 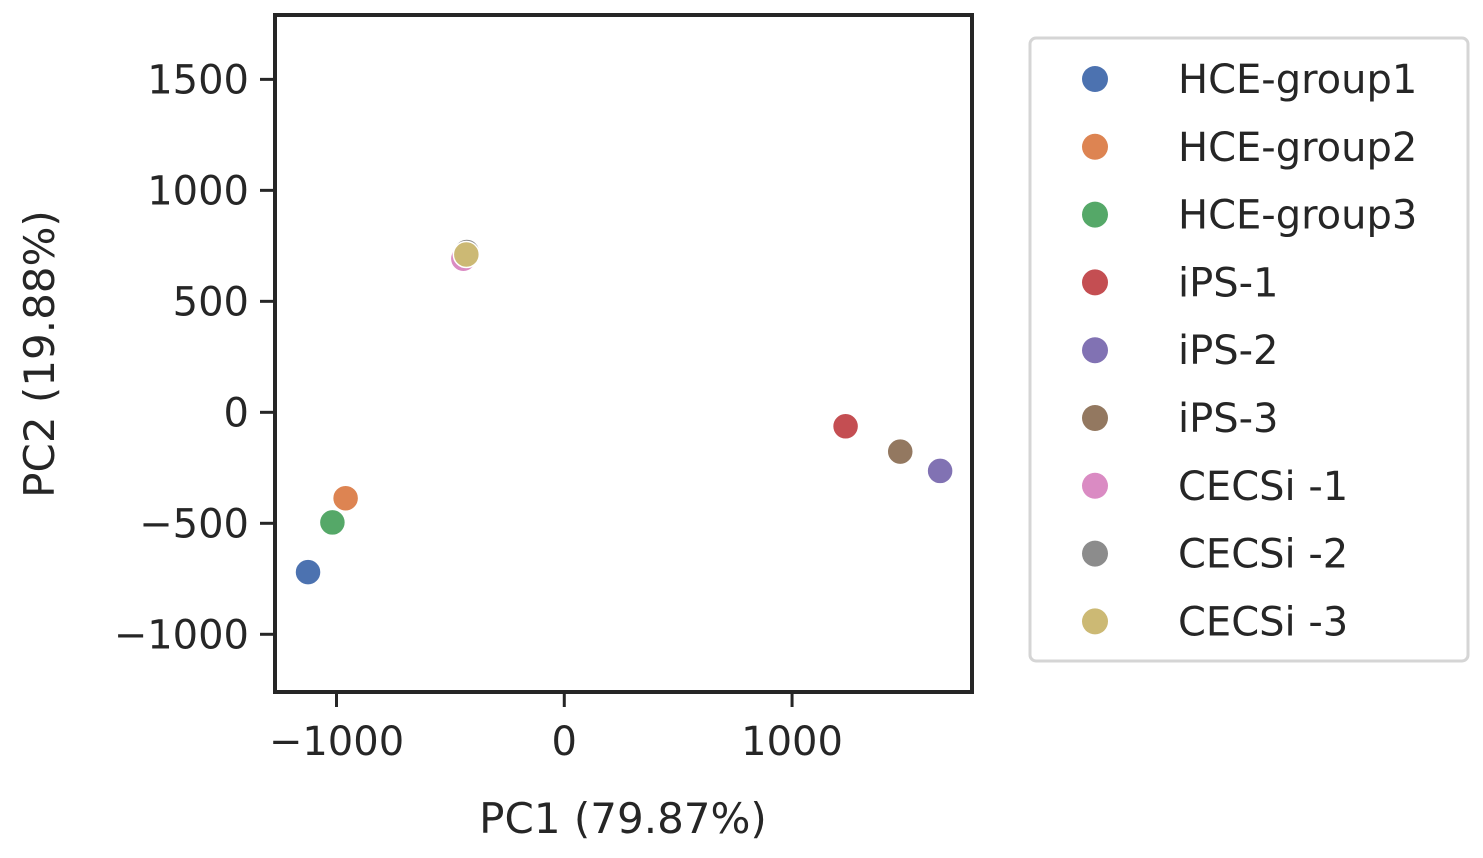 I want to click on x-tick-label: −1000, so click(x=336, y=742).